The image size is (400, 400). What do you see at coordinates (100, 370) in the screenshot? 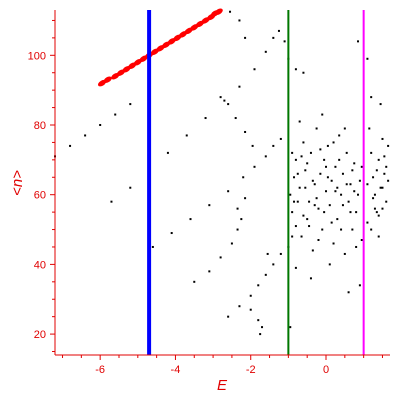
I see `x-tick-label-0: -6` at bounding box center [100, 370].